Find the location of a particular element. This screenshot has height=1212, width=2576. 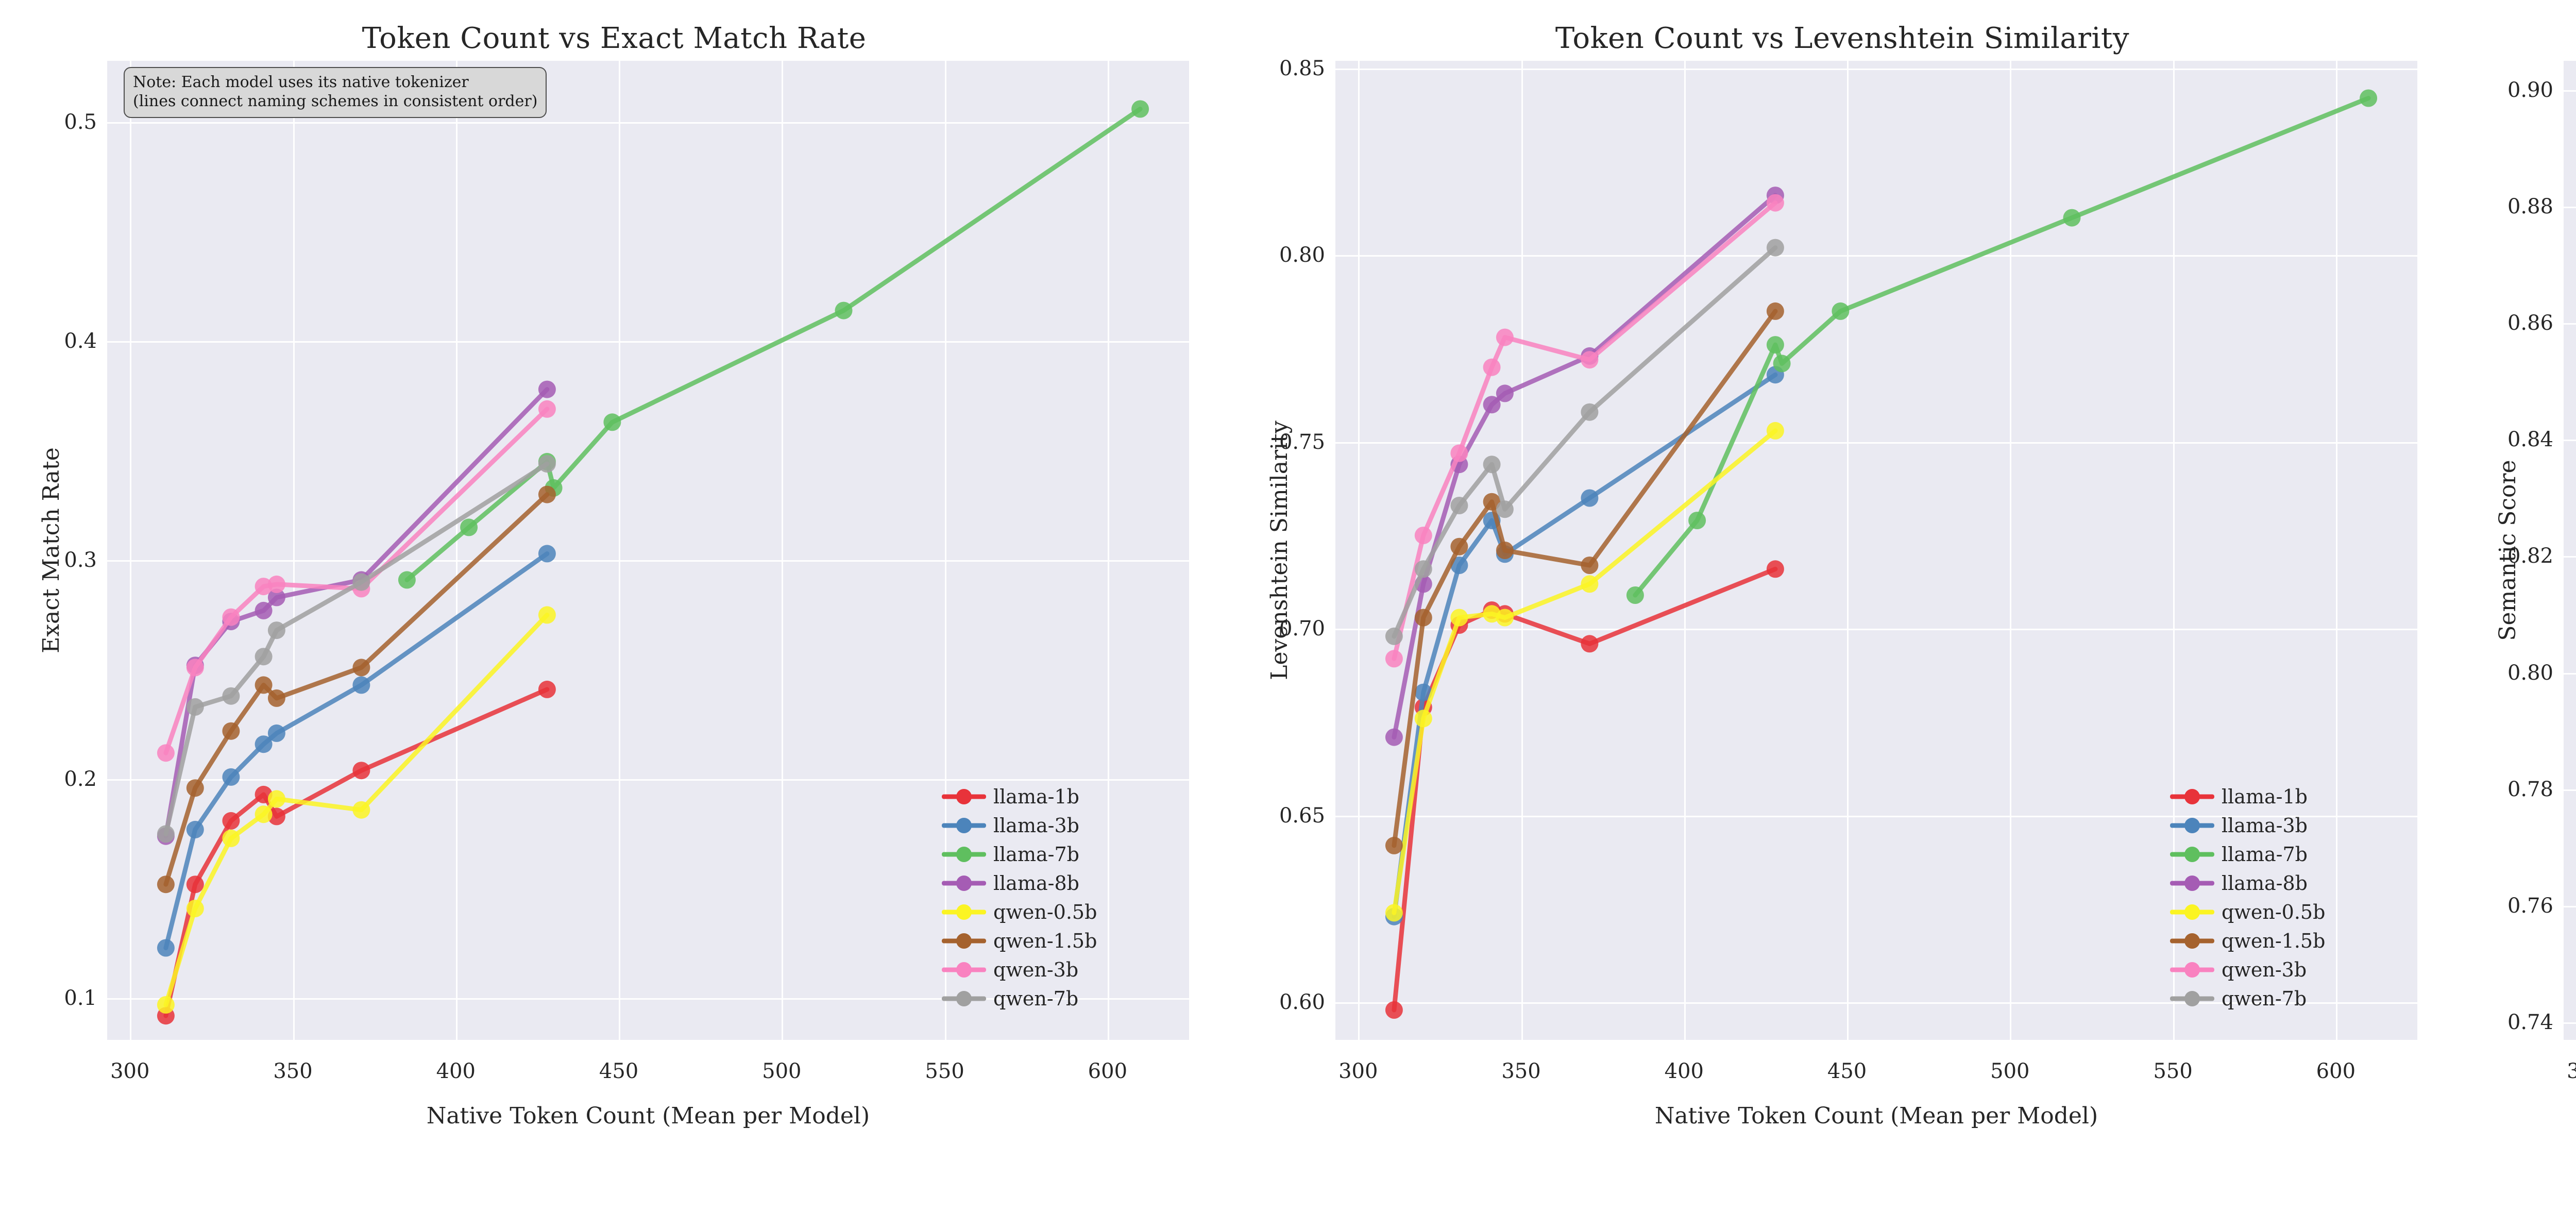

legend-label: qwen-1.5b is located at coordinates (1045, 941).